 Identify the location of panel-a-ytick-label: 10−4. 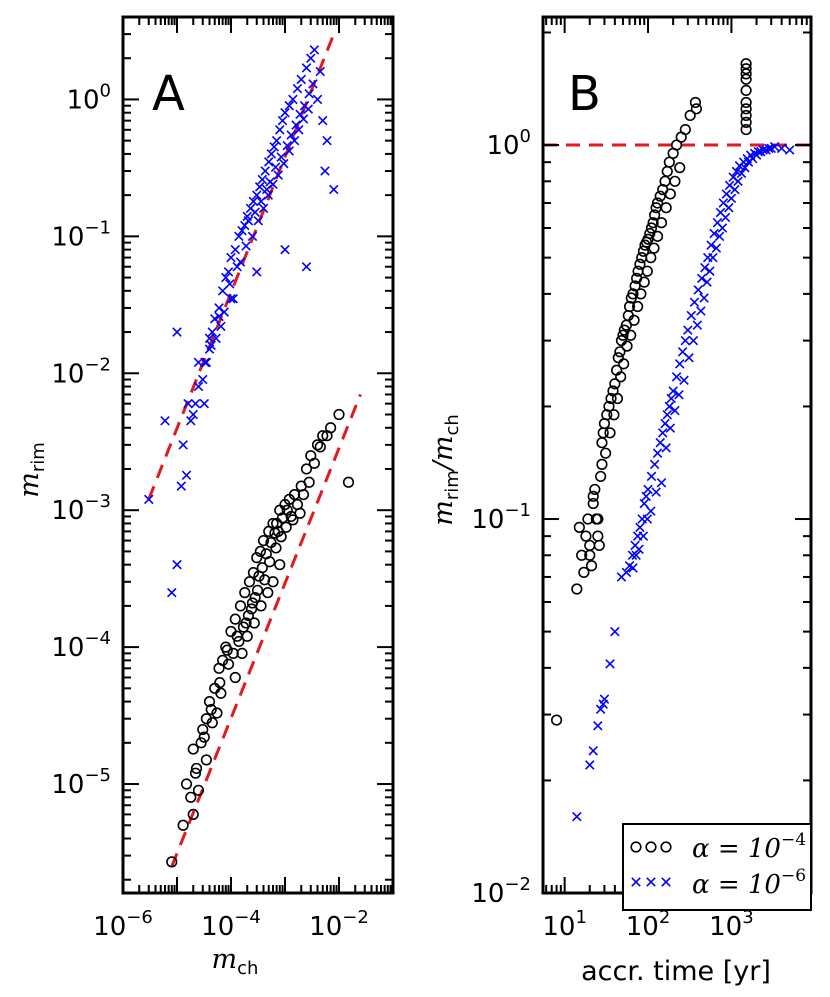
(81, 645).